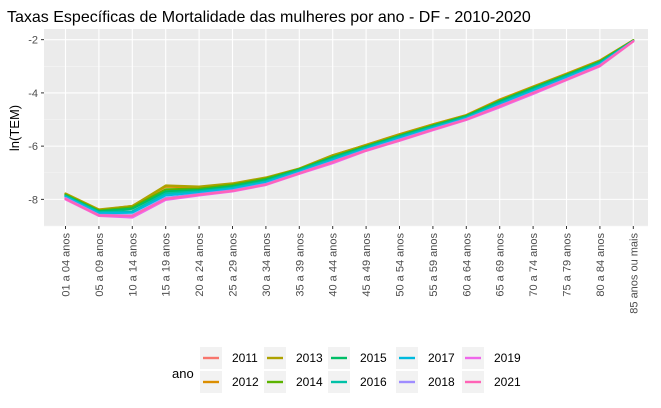 The height and width of the screenshot is (408, 661). I want to click on y-axis: -8 -6 -4 -2, so click(36, 120).